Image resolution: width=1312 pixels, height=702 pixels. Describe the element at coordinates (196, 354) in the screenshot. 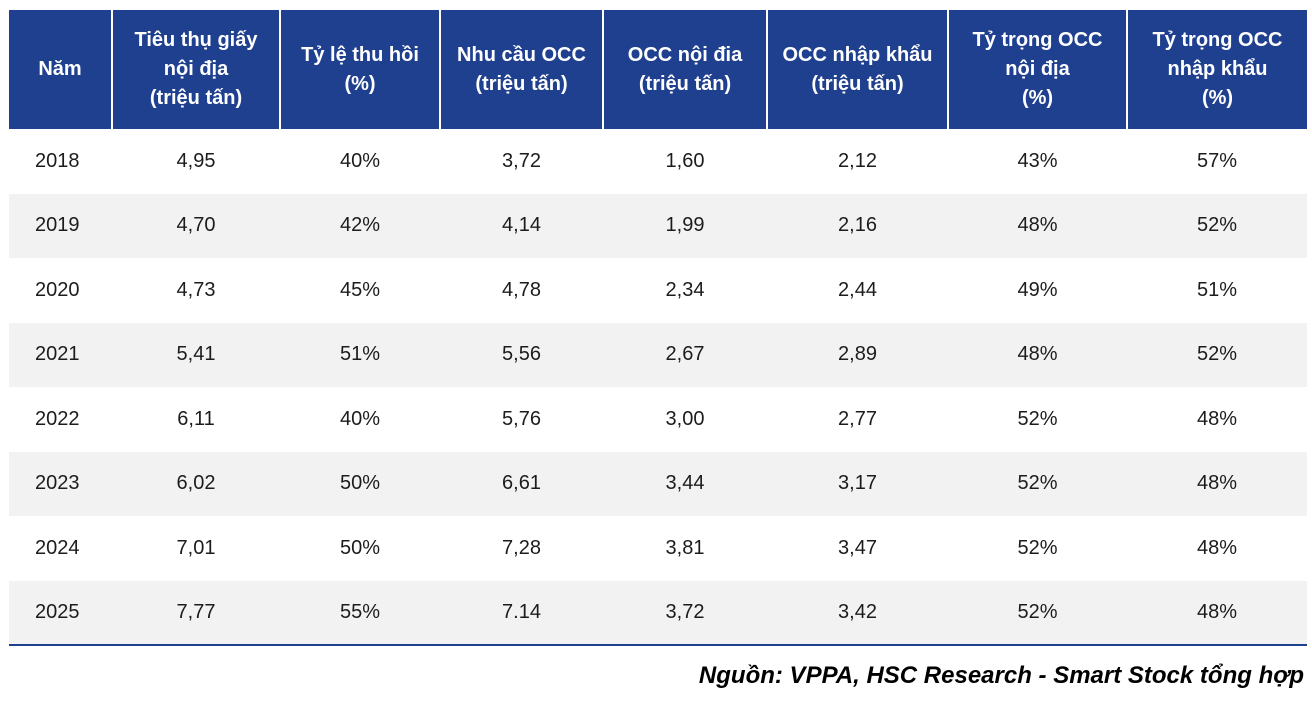

I see `value-cell: 5,41` at that location.